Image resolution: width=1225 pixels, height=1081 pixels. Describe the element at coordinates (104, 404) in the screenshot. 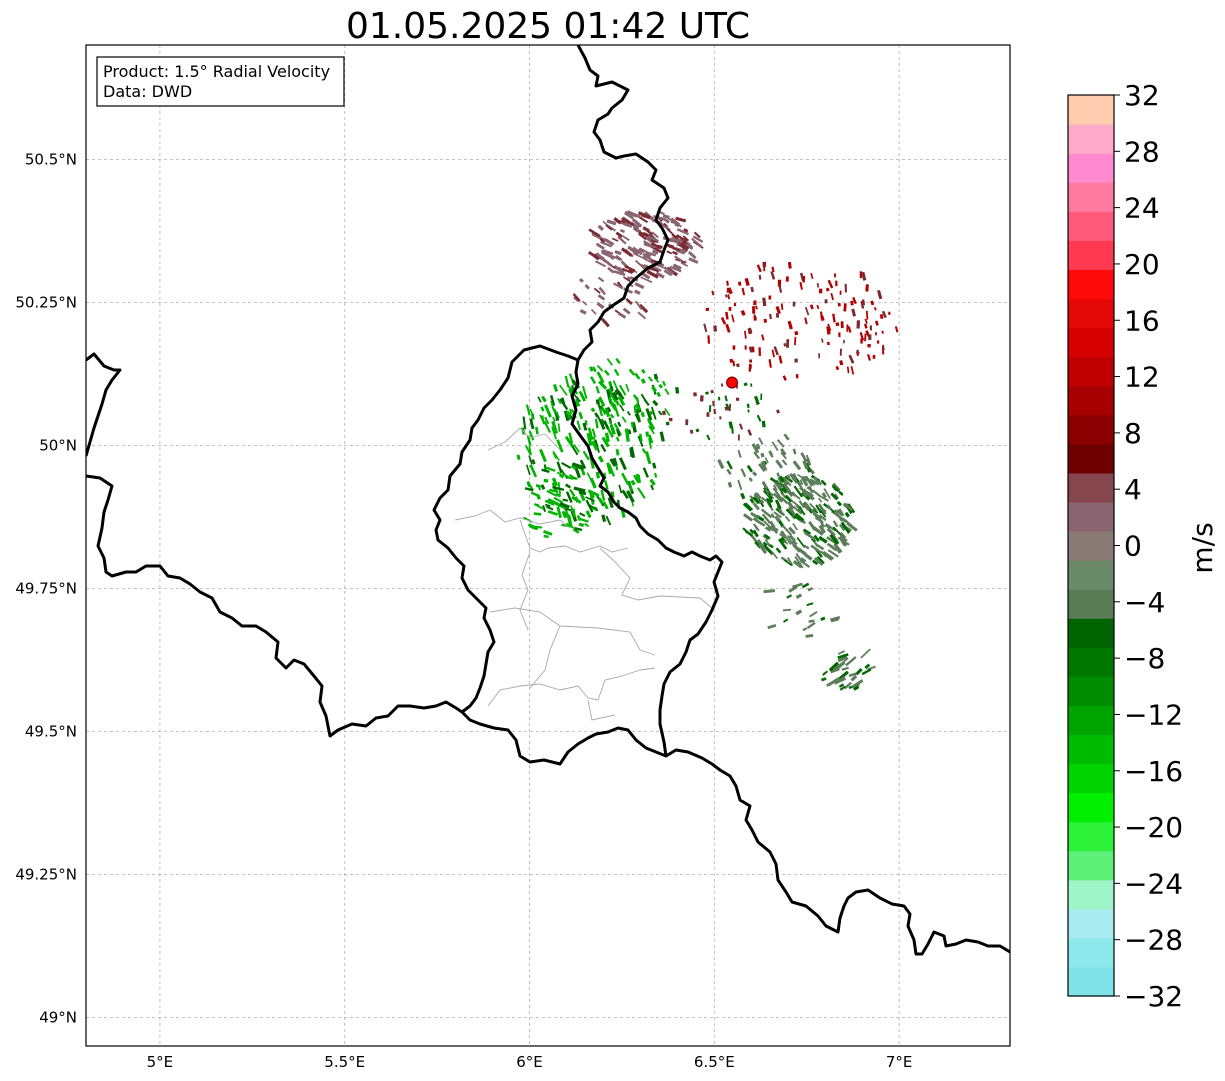

I see `belgium-france-northwest-border` at that location.